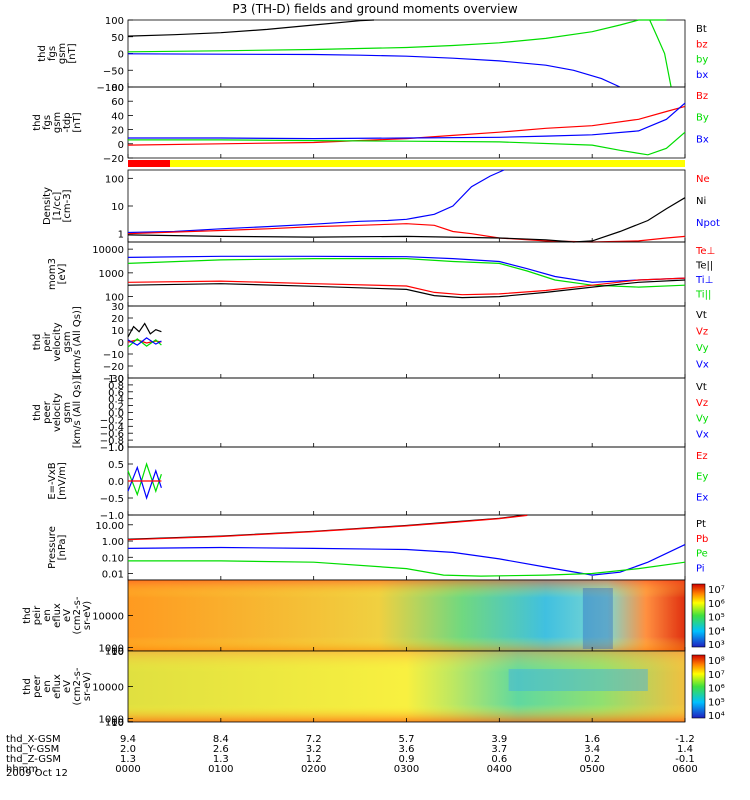  What do you see at coordinates (72, 53) in the screenshot?
I see `ylabel-line: [nT]` at bounding box center [72, 53].